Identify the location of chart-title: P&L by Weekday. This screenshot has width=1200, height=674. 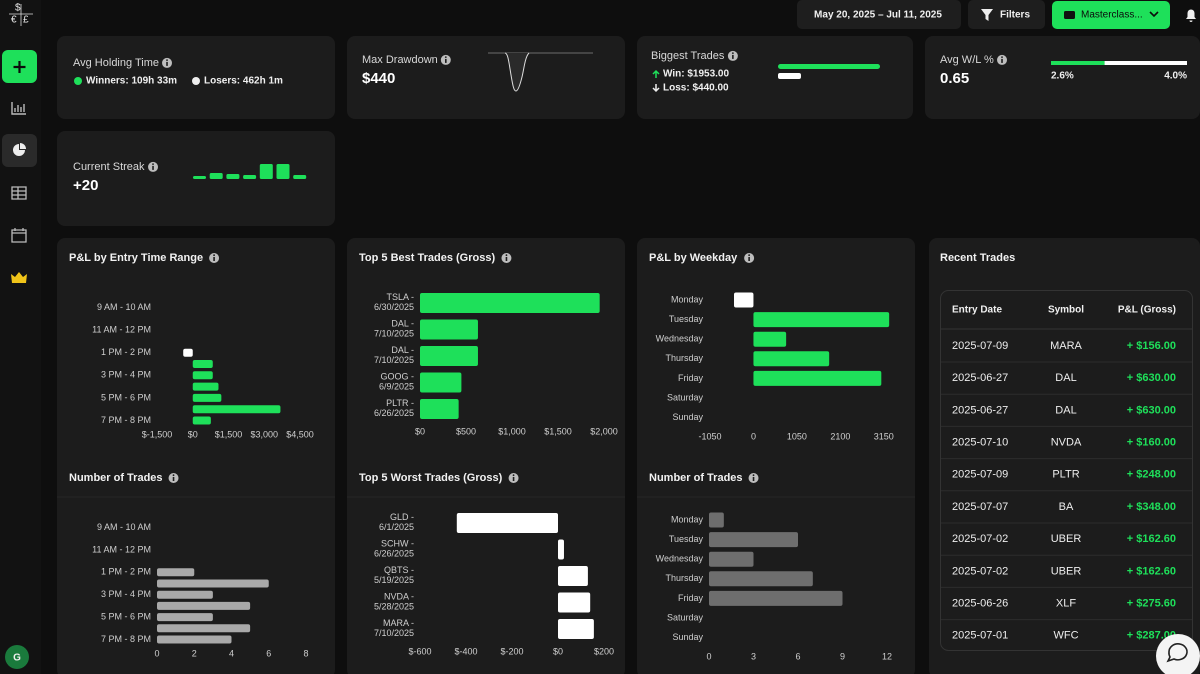
(693, 258).